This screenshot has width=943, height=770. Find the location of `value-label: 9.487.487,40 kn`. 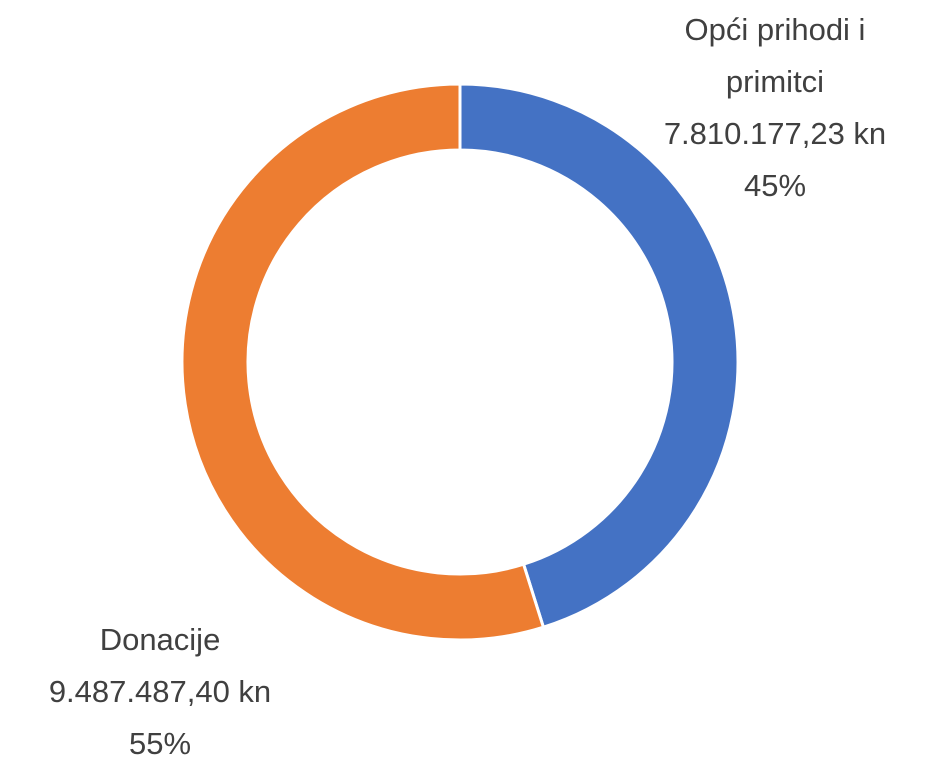

value-label: 9.487.487,40 kn is located at coordinates (160, 691).